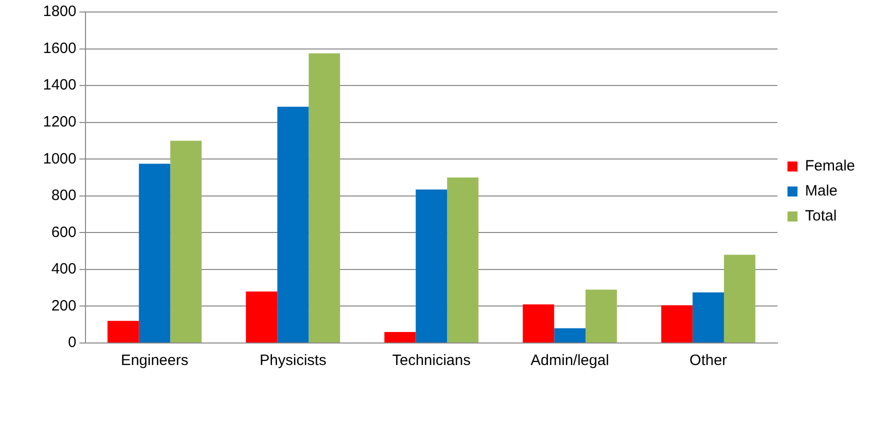  I want to click on y-tick-label: 0, so click(72, 343).